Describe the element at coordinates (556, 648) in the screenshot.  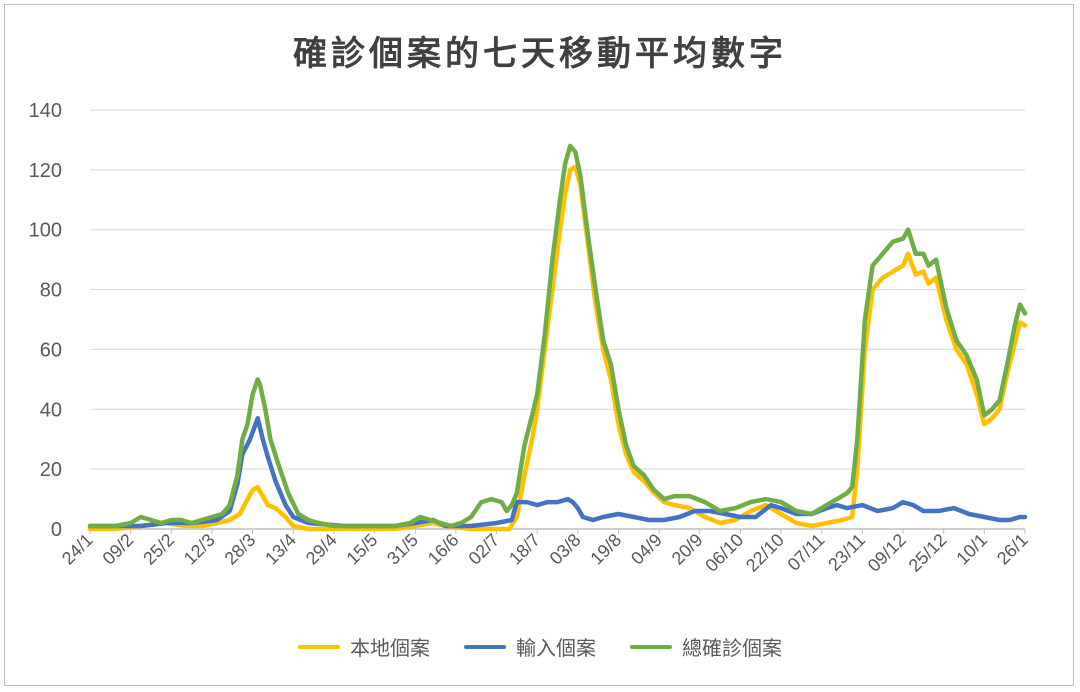
I see `legend-label: 輸入個案` at that location.